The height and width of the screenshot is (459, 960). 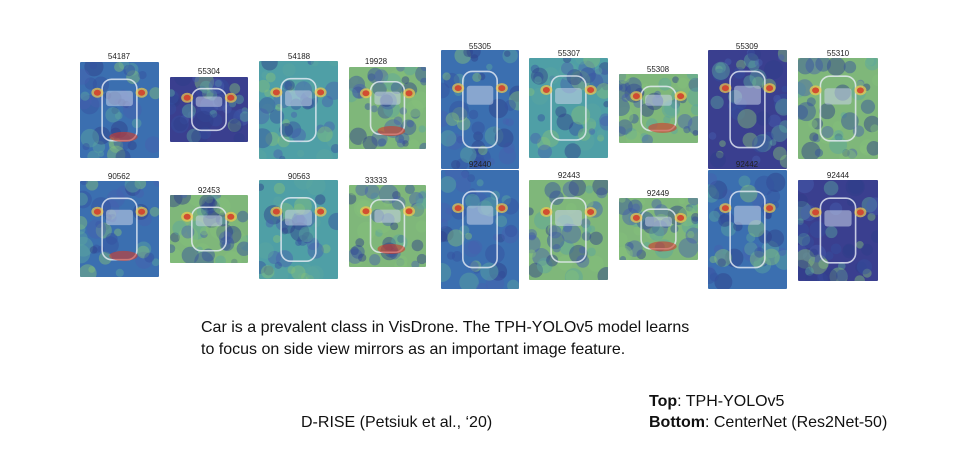 I want to click on tile-label: 55310, so click(x=838, y=53).